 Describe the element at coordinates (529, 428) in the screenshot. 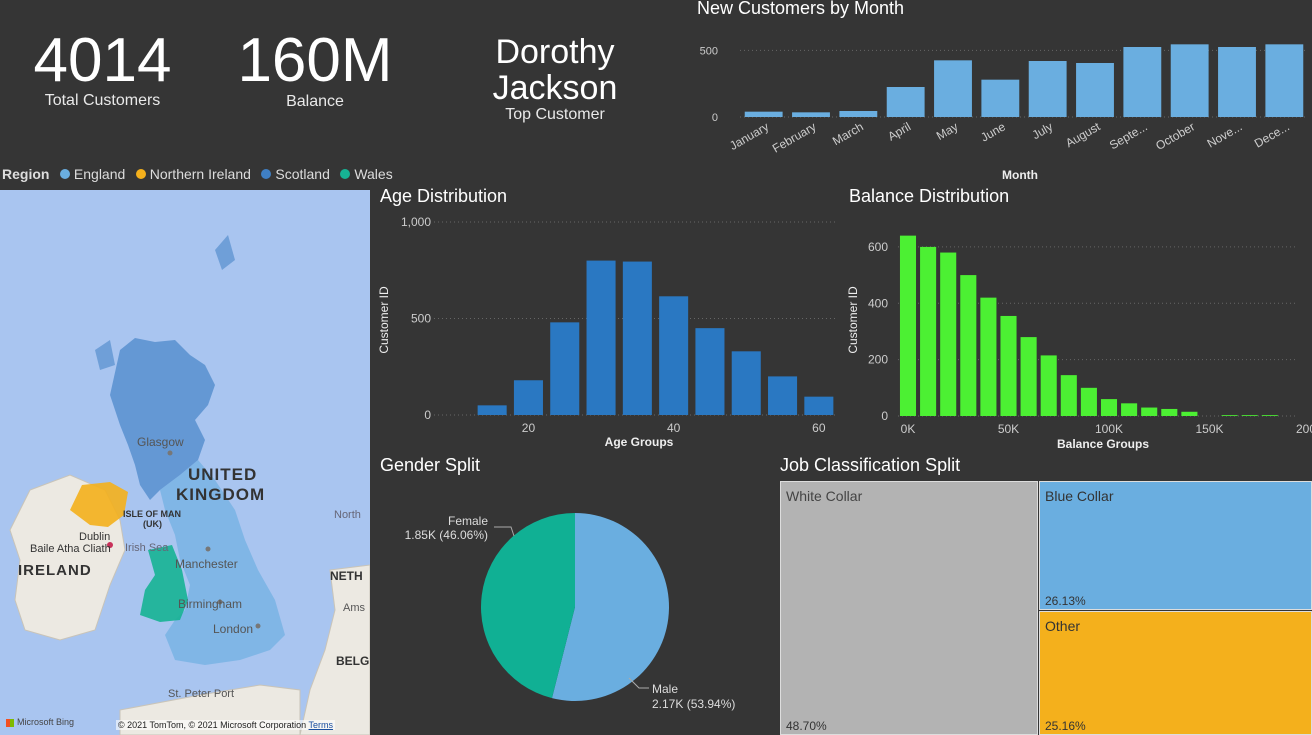

I see `x-tick-label: 20` at that location.